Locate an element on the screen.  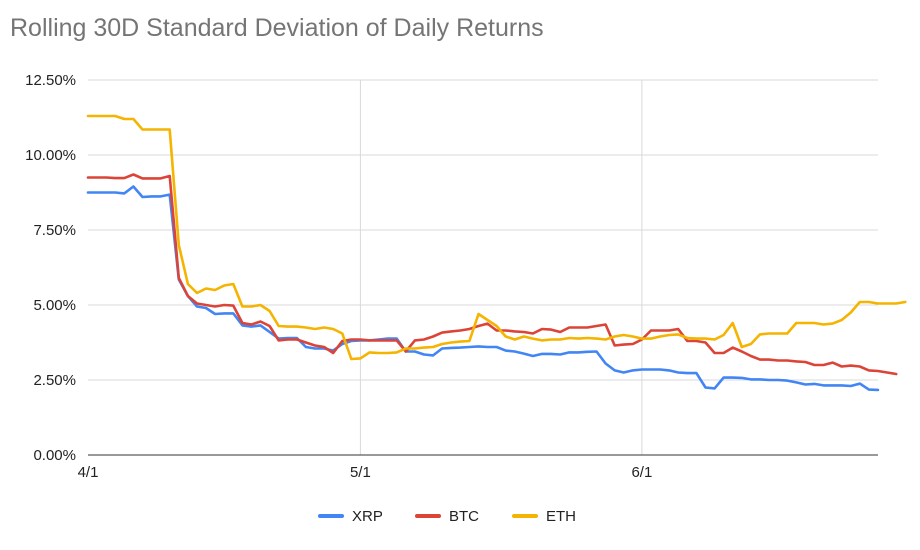
legend-label-eth: ETH is located at coordinates (561, 516).